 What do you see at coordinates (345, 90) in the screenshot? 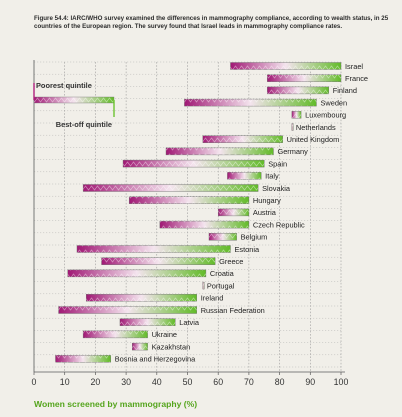
I see `country-label: Finland` at bounding box center [345, 90].